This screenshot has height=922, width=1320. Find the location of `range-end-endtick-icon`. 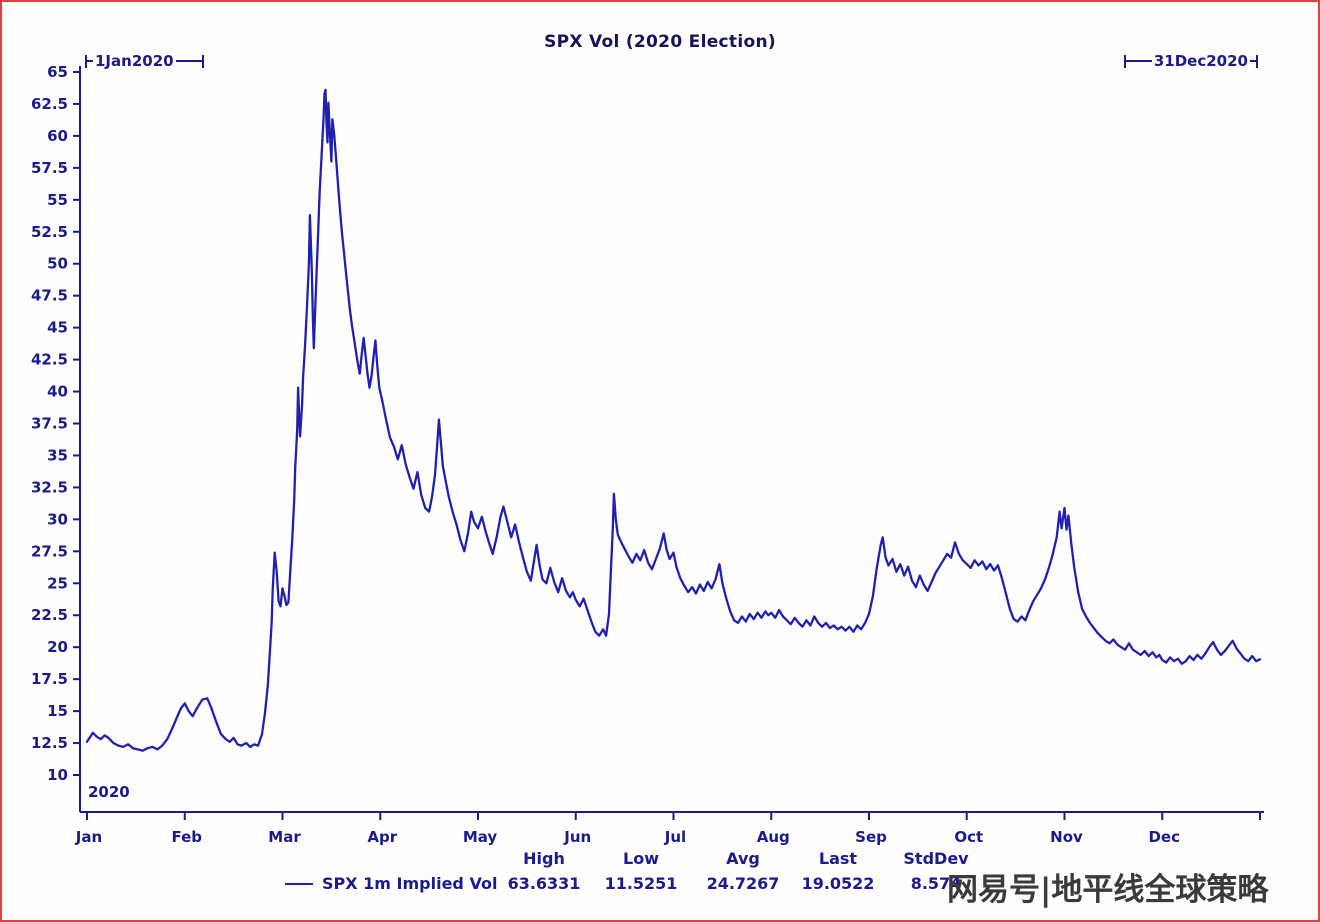

range-end-endtick-icon is located at coordinates (1257, 61).